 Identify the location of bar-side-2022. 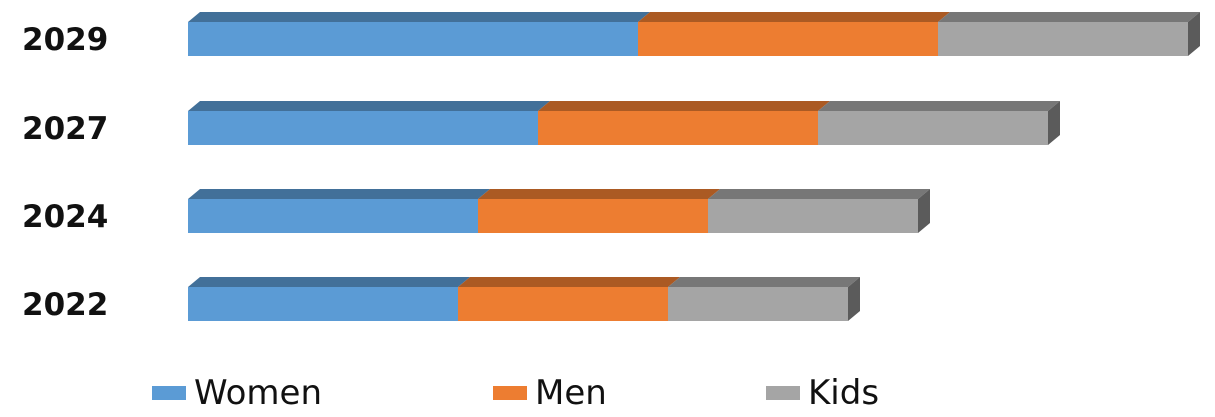
(854, 299).